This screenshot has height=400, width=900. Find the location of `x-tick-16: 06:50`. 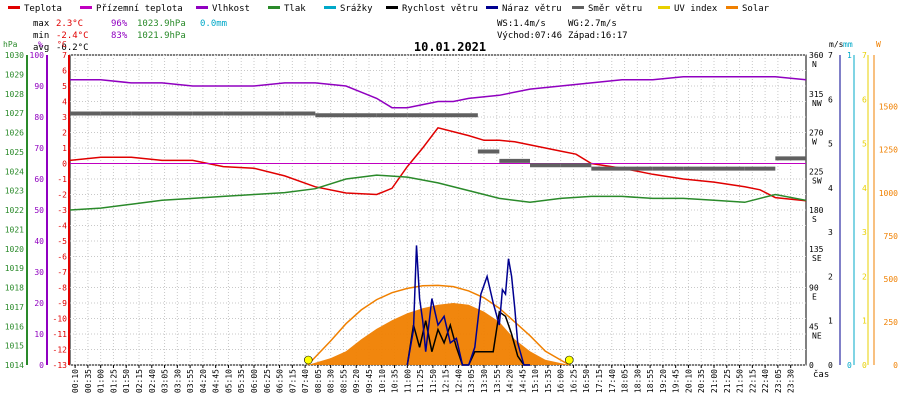

x-tick-16: 06:50 is located at coordinates (280, 381).